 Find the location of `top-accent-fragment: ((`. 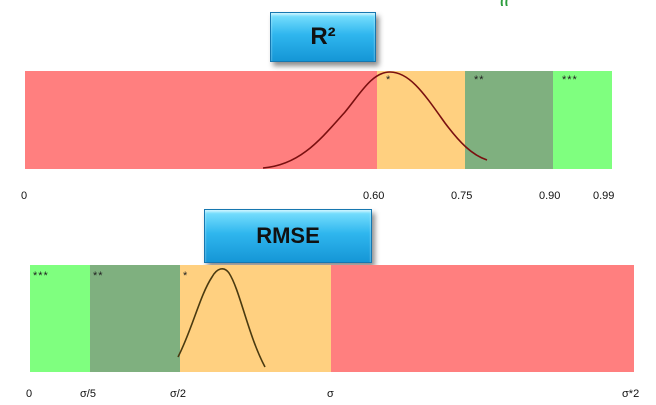

top-accent-fragment: (( is located at coordinates (517, 3).